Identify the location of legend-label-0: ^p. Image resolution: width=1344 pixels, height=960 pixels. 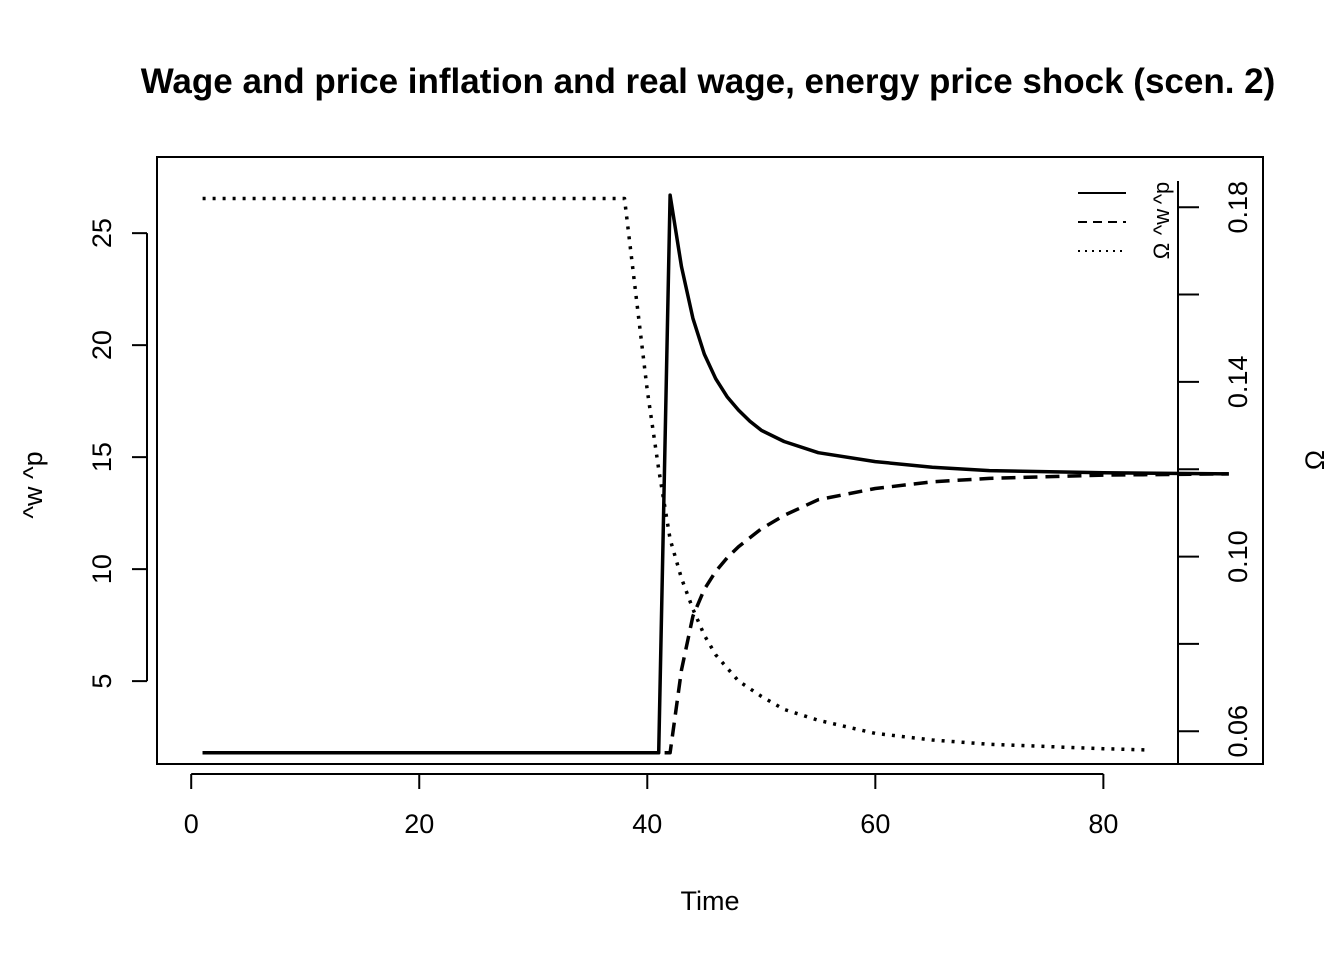
(1161, 193).